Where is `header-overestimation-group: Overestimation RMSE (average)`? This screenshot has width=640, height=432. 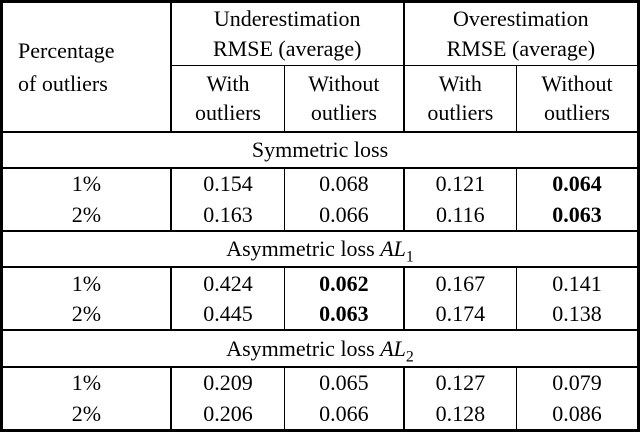 header-overestimation-group: Overestimation RMSE (average) is located at coordinates (520, 33).